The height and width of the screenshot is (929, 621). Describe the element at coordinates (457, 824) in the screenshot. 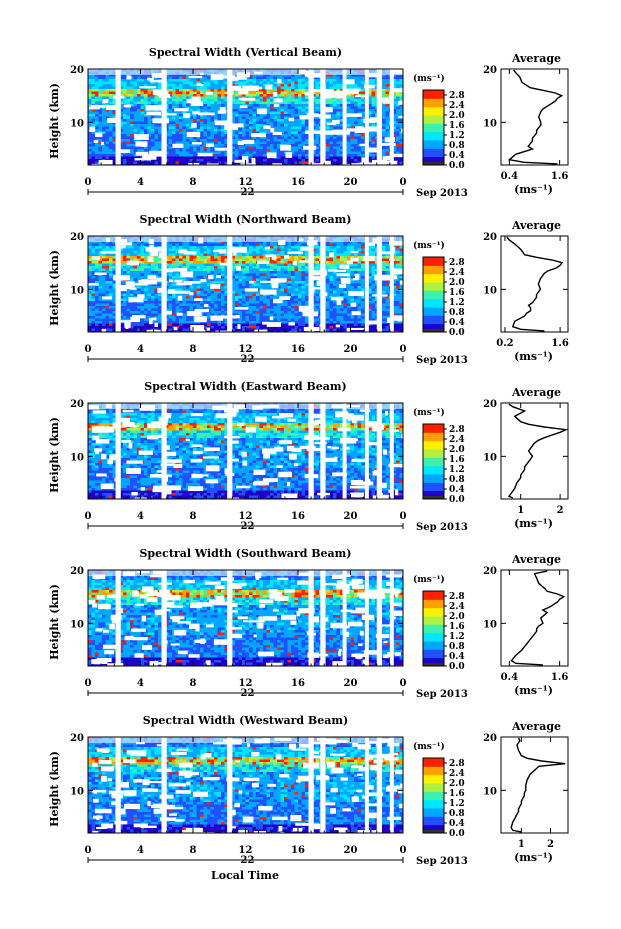

I see `colorbar-tick-label: 0.4` at that location.